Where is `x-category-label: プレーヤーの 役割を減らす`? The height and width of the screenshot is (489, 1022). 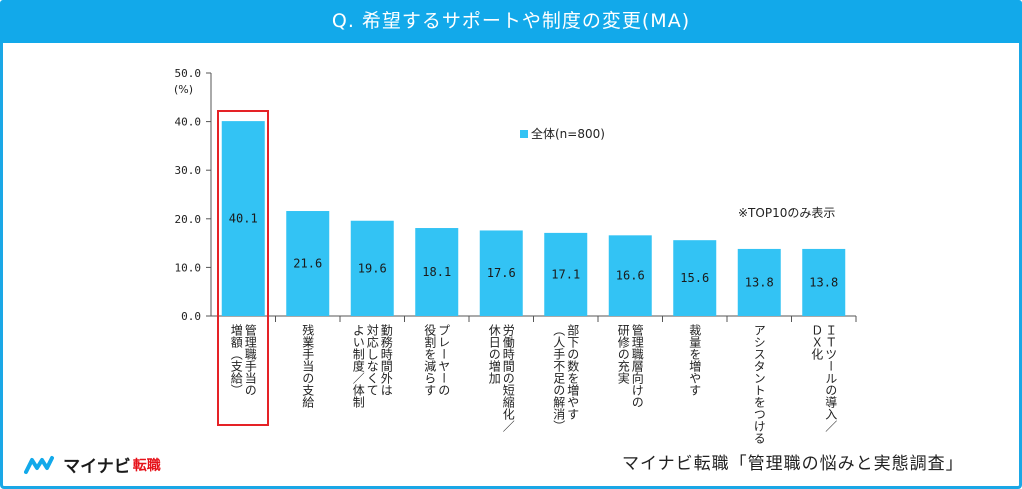 x-category-label: プレーヤーの 役割を減らす is located at coordinates (436, 360).